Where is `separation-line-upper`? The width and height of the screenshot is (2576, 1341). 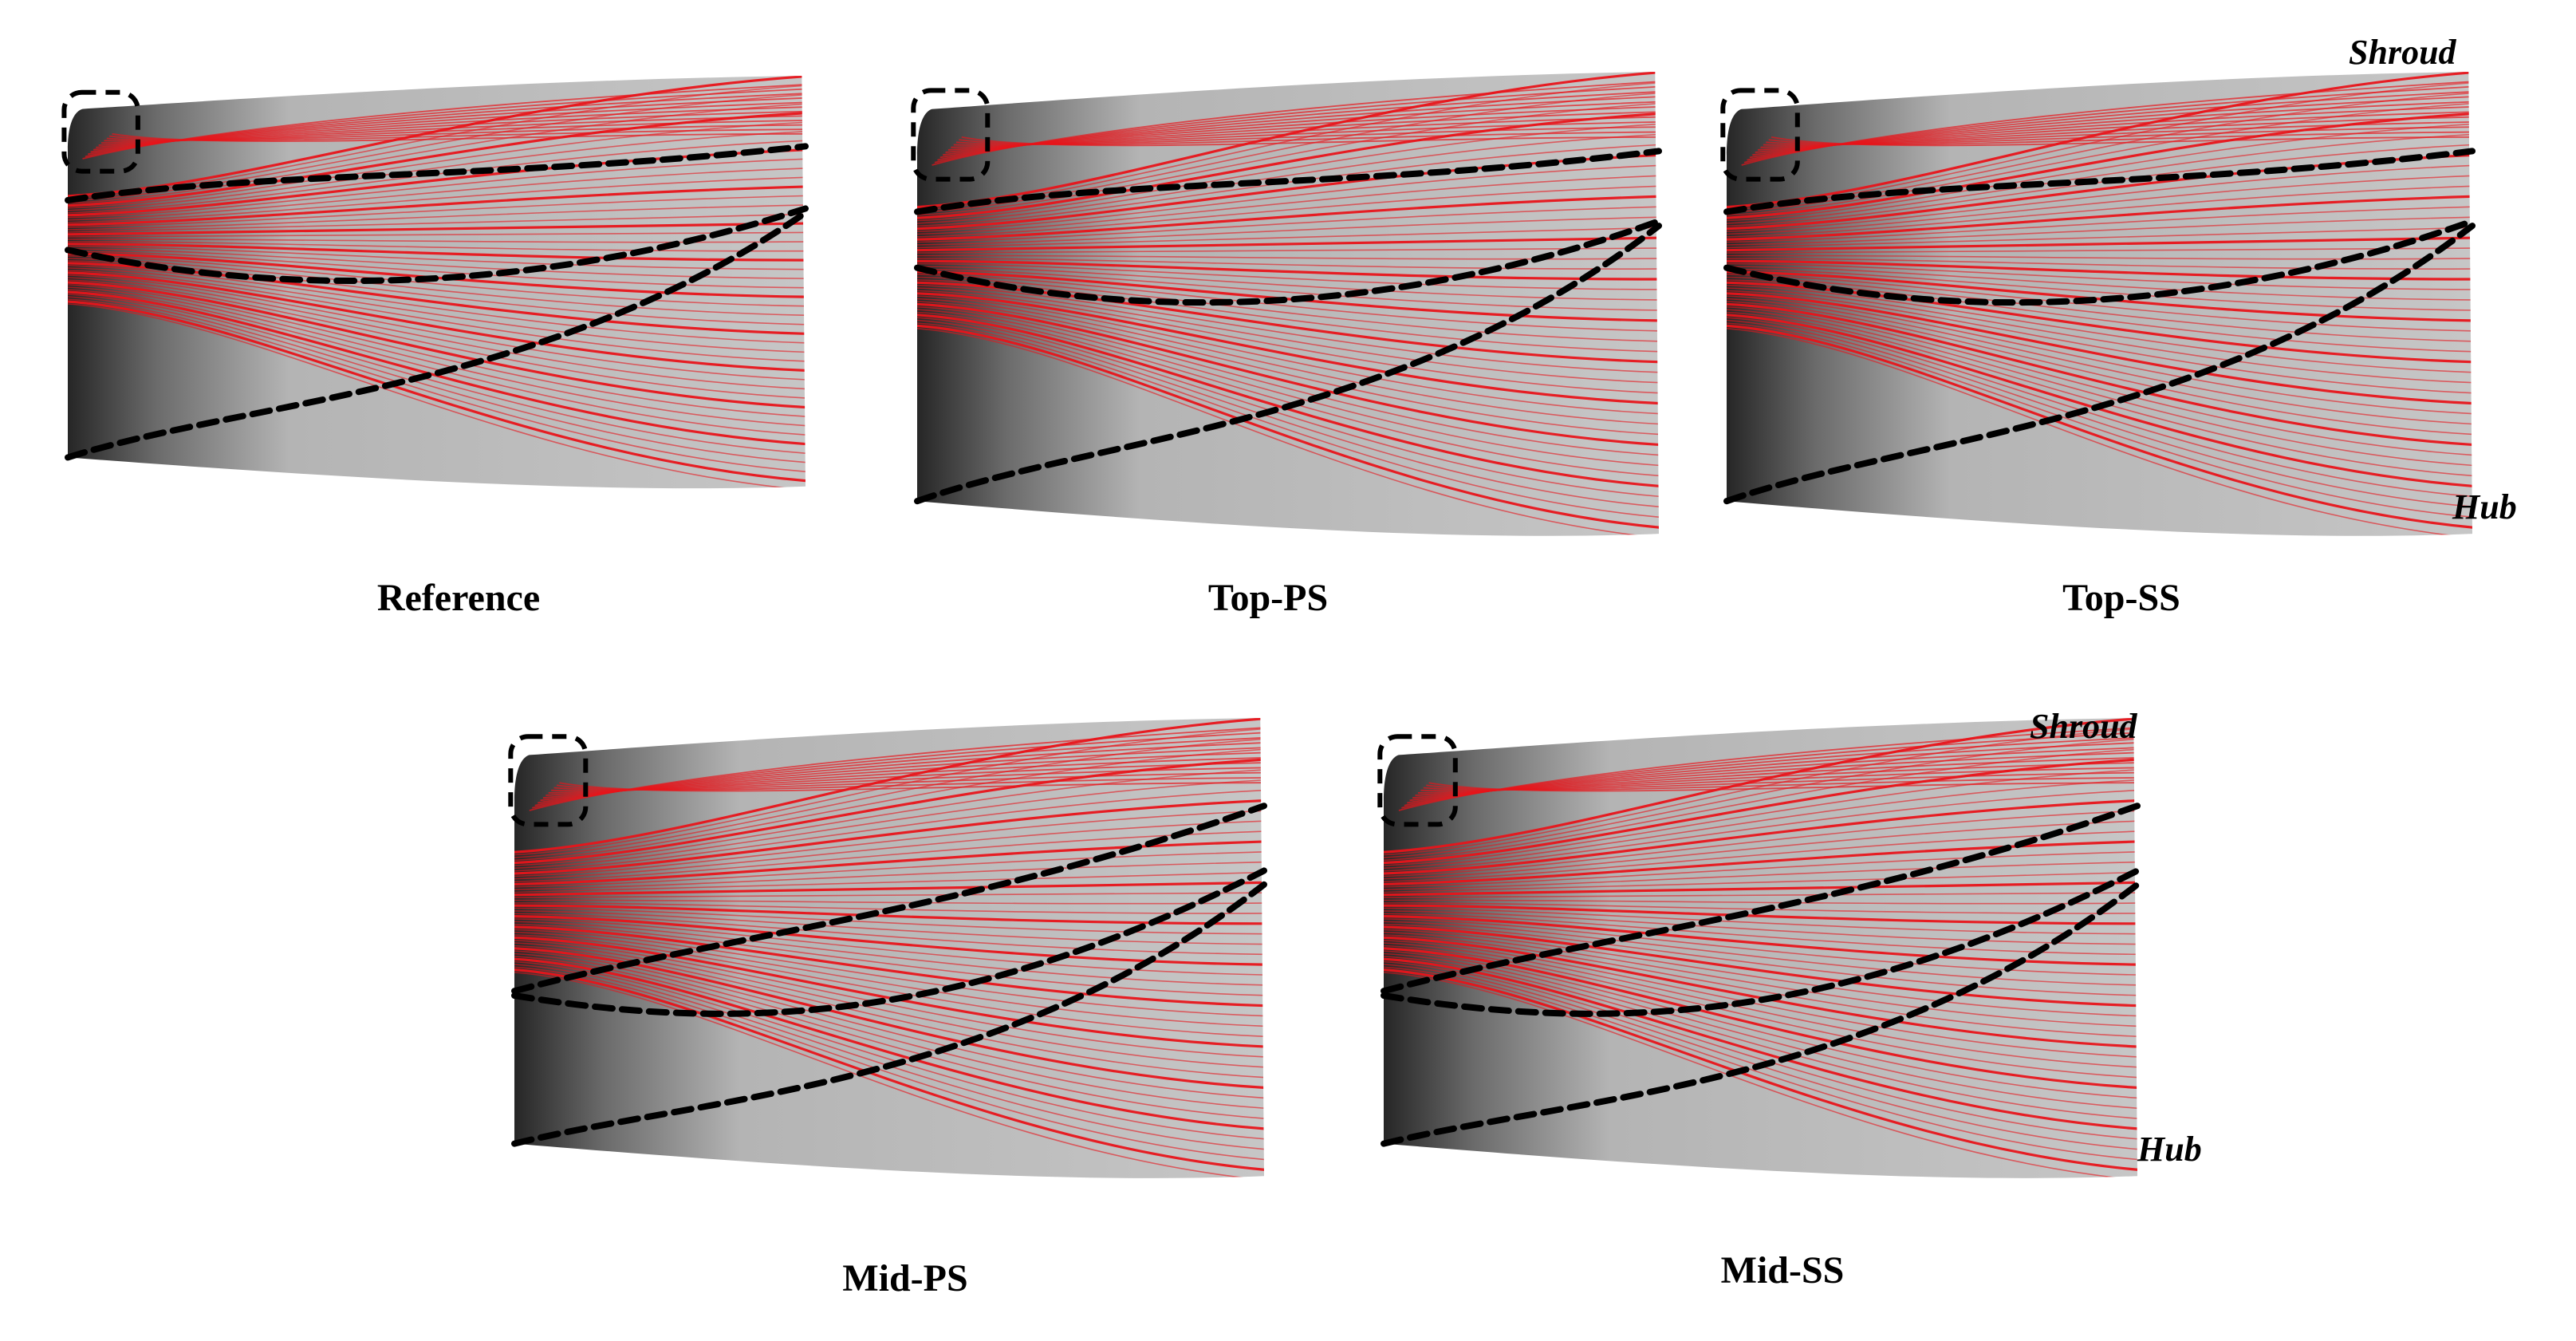 separation-line-upper is located at coordinates (1761, 899).